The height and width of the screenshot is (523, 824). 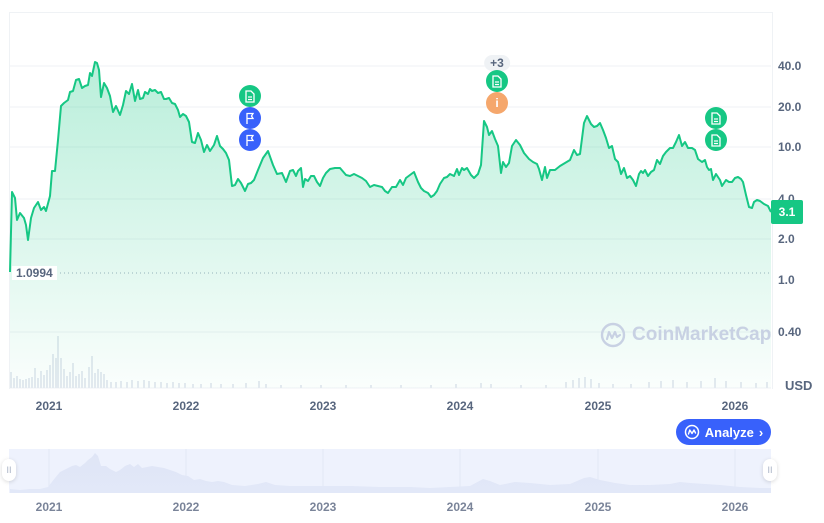 What do you see at coordinates (702, 334) in the screenshot?
I see `watermark-text: CoinMarketCap` at bounding box center [702, 334].